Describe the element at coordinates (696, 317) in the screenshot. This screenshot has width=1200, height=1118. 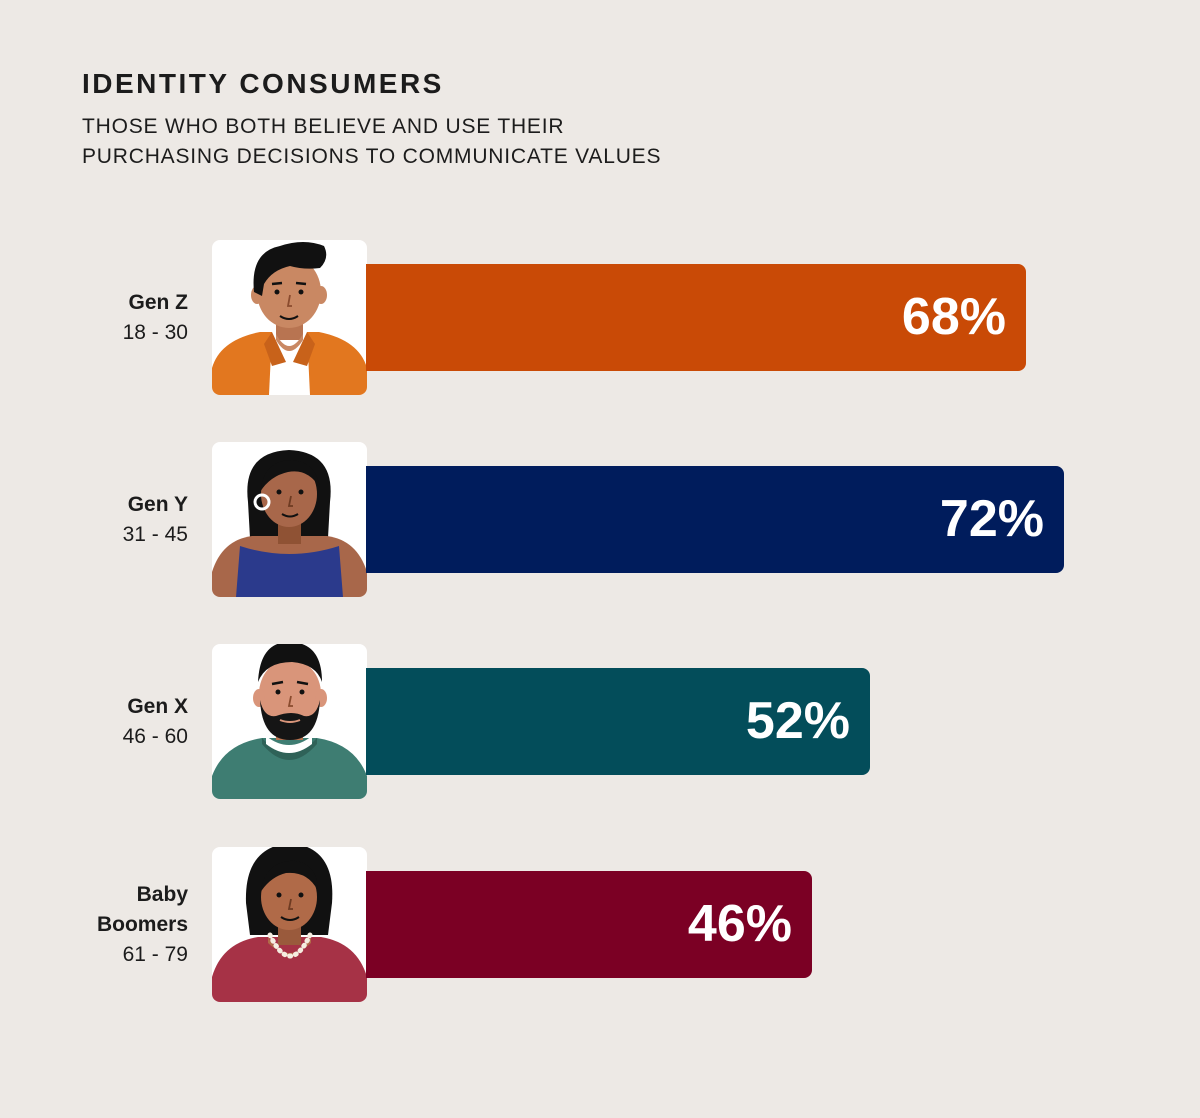
I see `bar-gen-z: 68%` at that location.